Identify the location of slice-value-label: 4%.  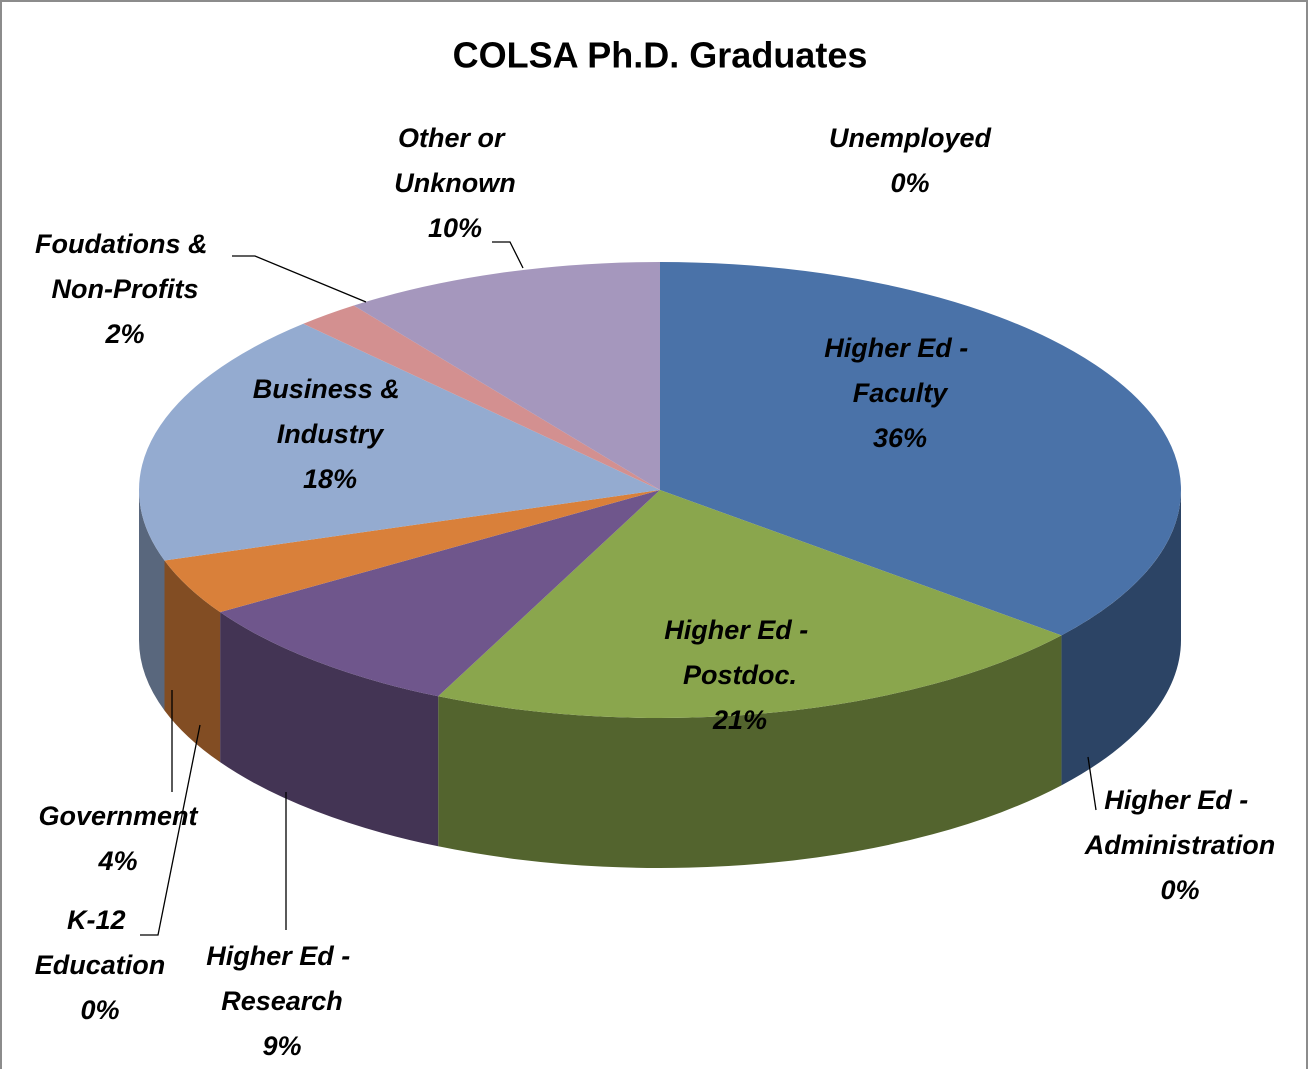
(117, 861).